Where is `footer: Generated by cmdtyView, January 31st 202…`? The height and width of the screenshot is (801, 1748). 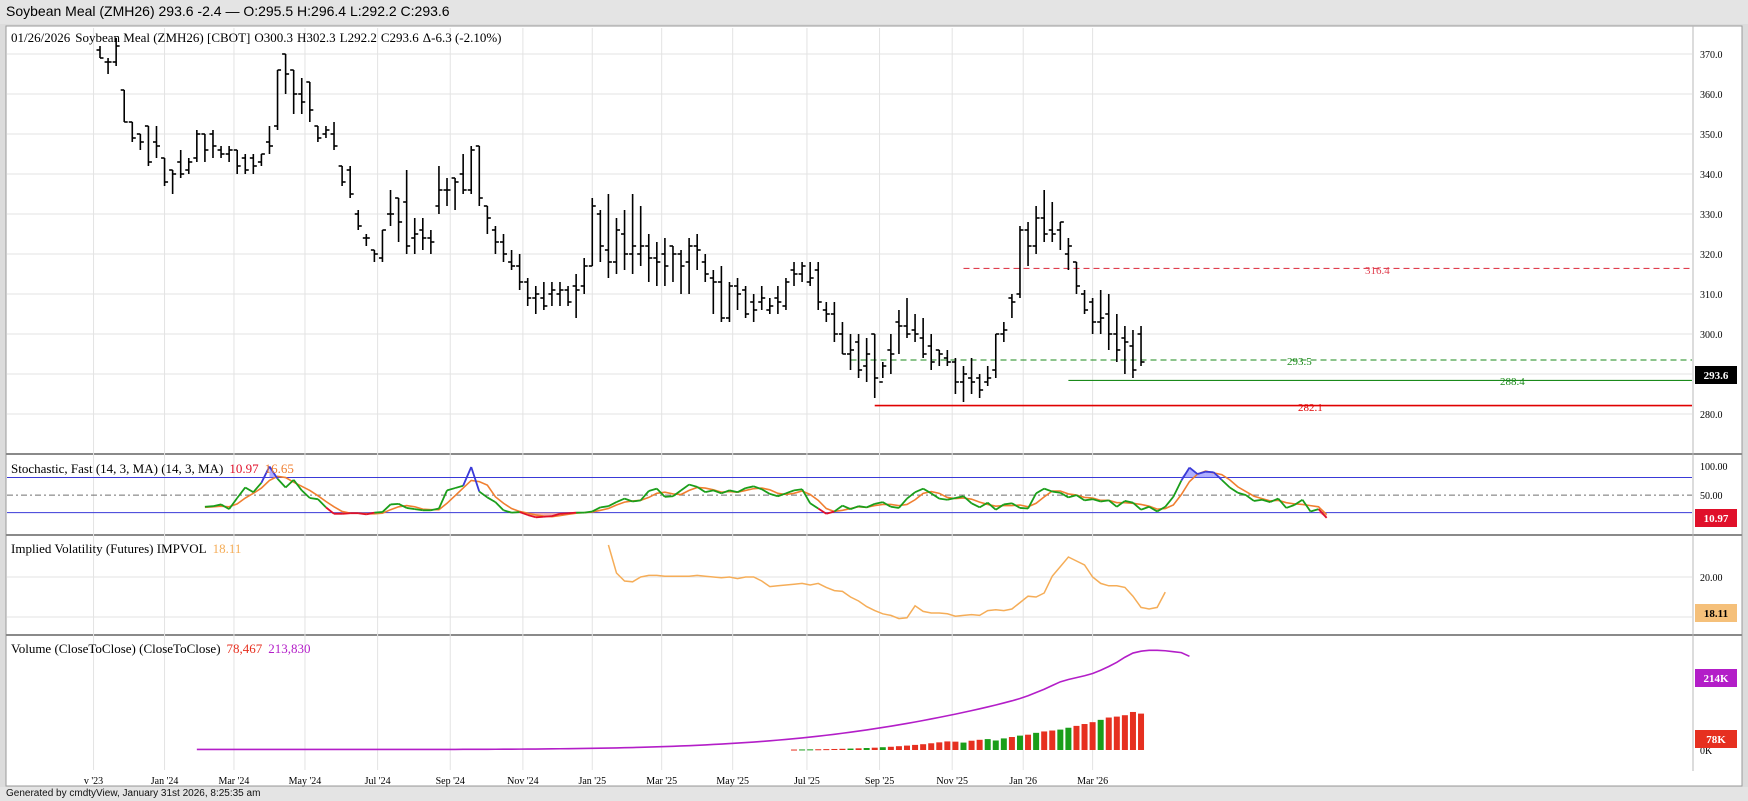 footer: Generated by cmdtyView, January 31st 202… is located at coordinates (874, 794).